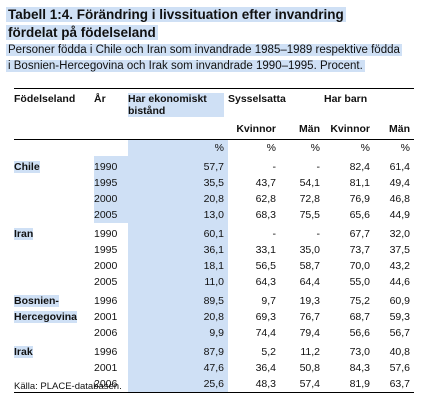 The image size is (426, 409). Describe the element at coordinates (106, 333) in the screenshot. I see `year-cell: 2006` at that location.